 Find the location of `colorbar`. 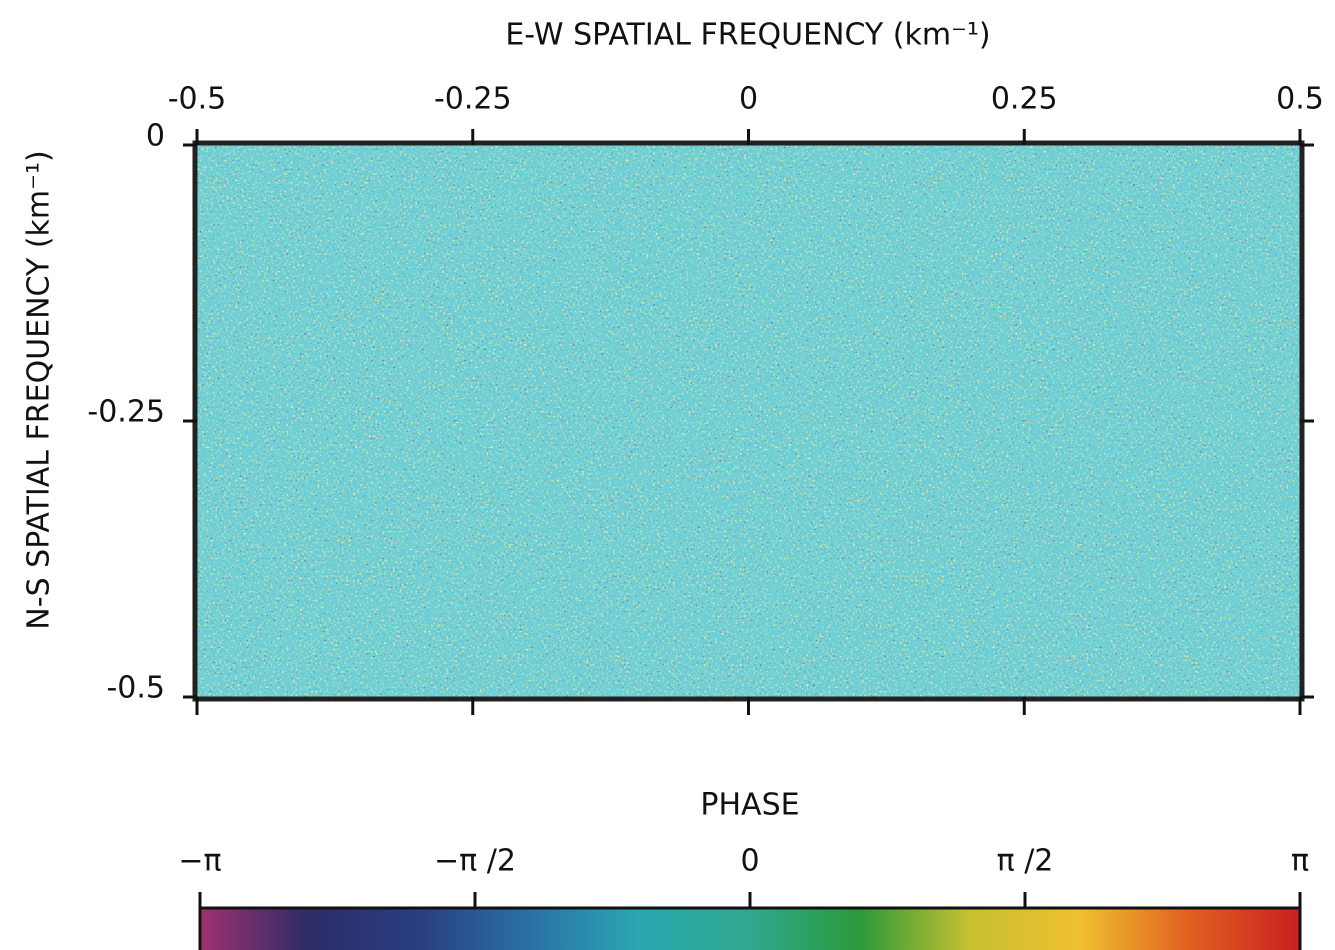

colorbar is located at coordinates (750, 928).